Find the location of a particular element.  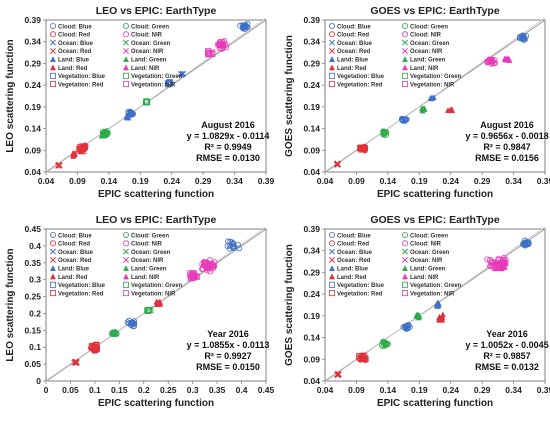

y-tick-label: 0.45 is located at coordinates (32, 229).